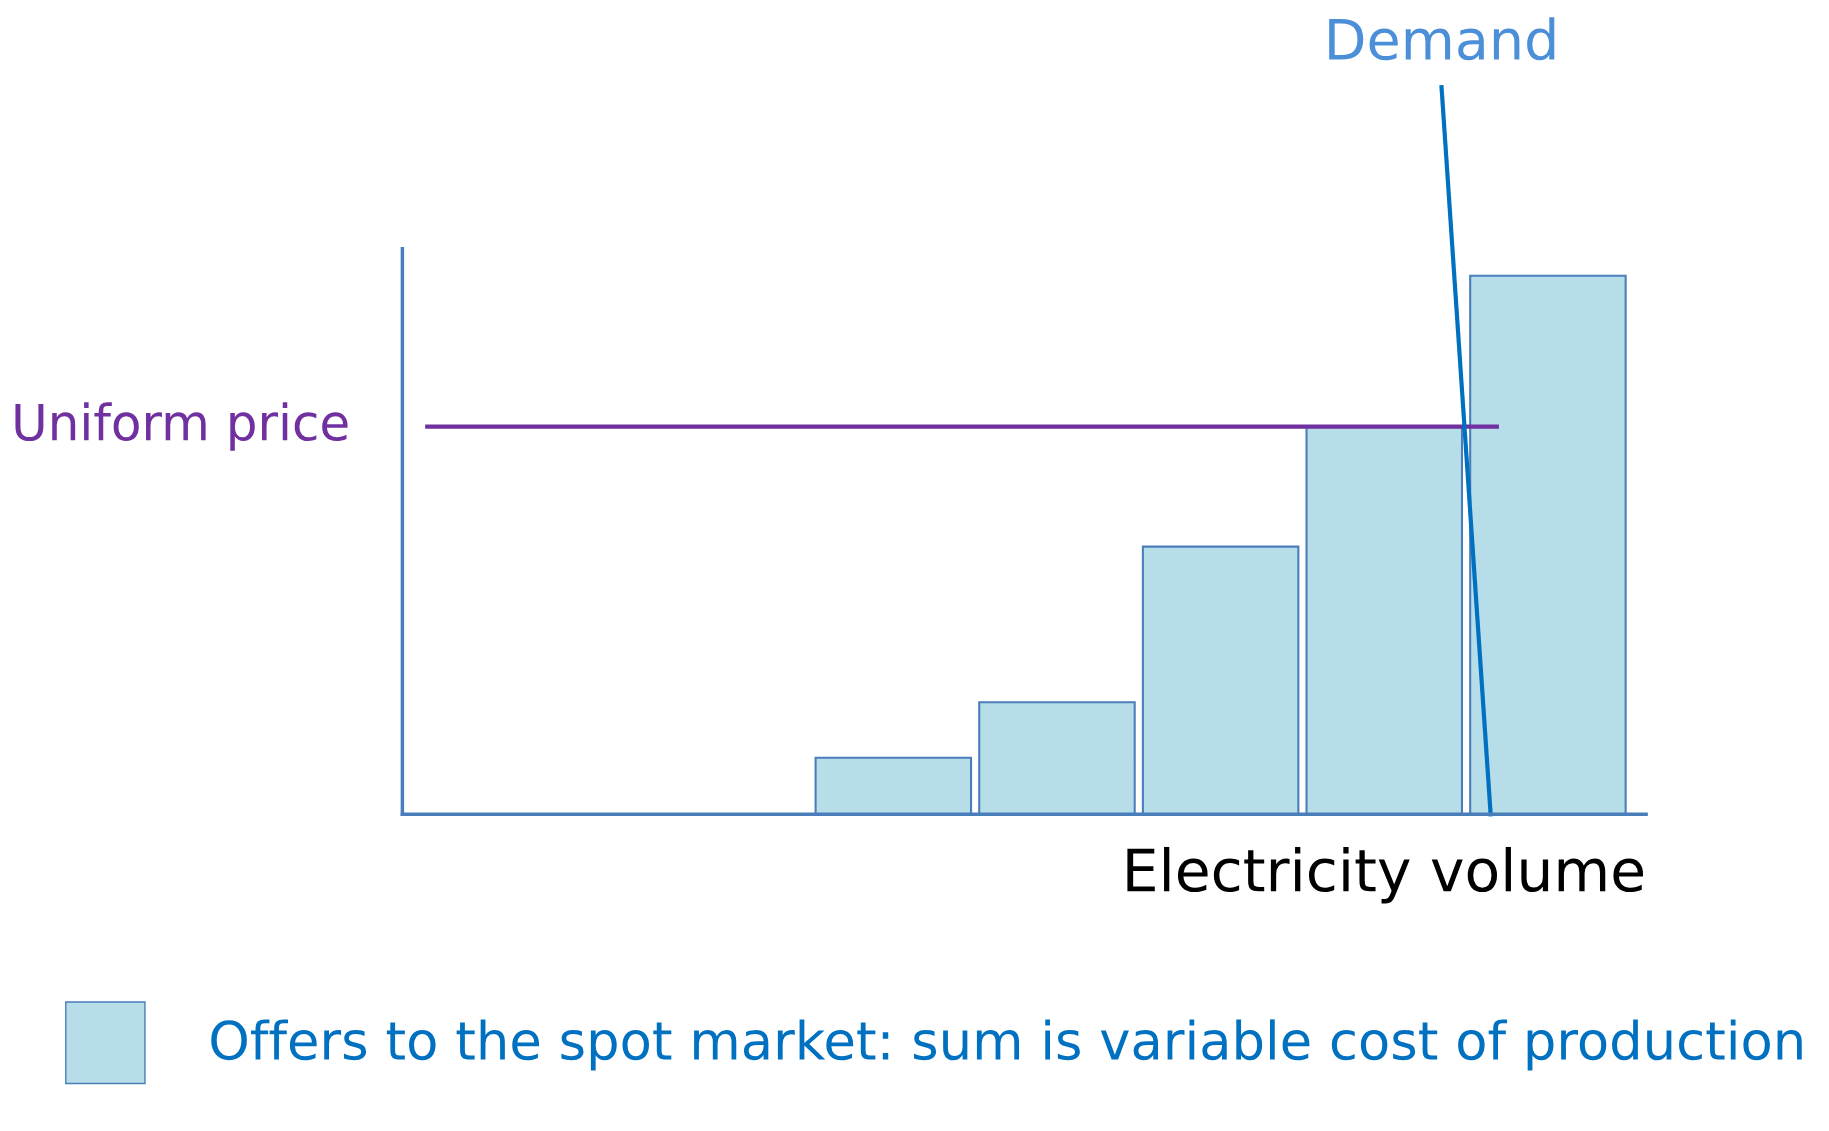 This screenshot has width=1829, height=1131. I want to click on text: Demand, so click(1442, 39).